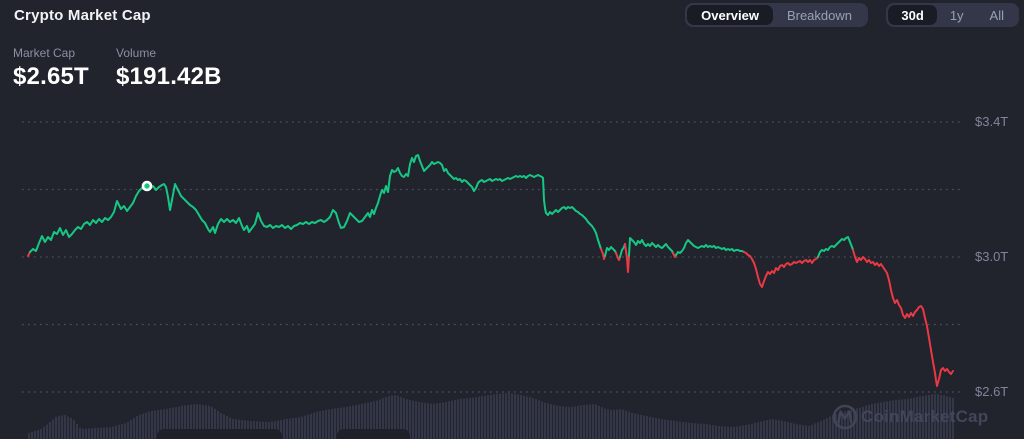  I want to click on volume-bars, so click(491, 416).